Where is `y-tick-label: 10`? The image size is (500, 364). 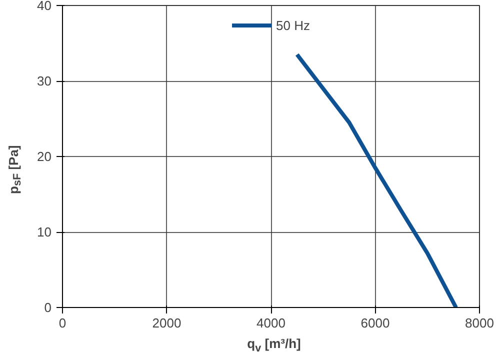
y-tick-label: 10 is located at coordinates (44, 232).